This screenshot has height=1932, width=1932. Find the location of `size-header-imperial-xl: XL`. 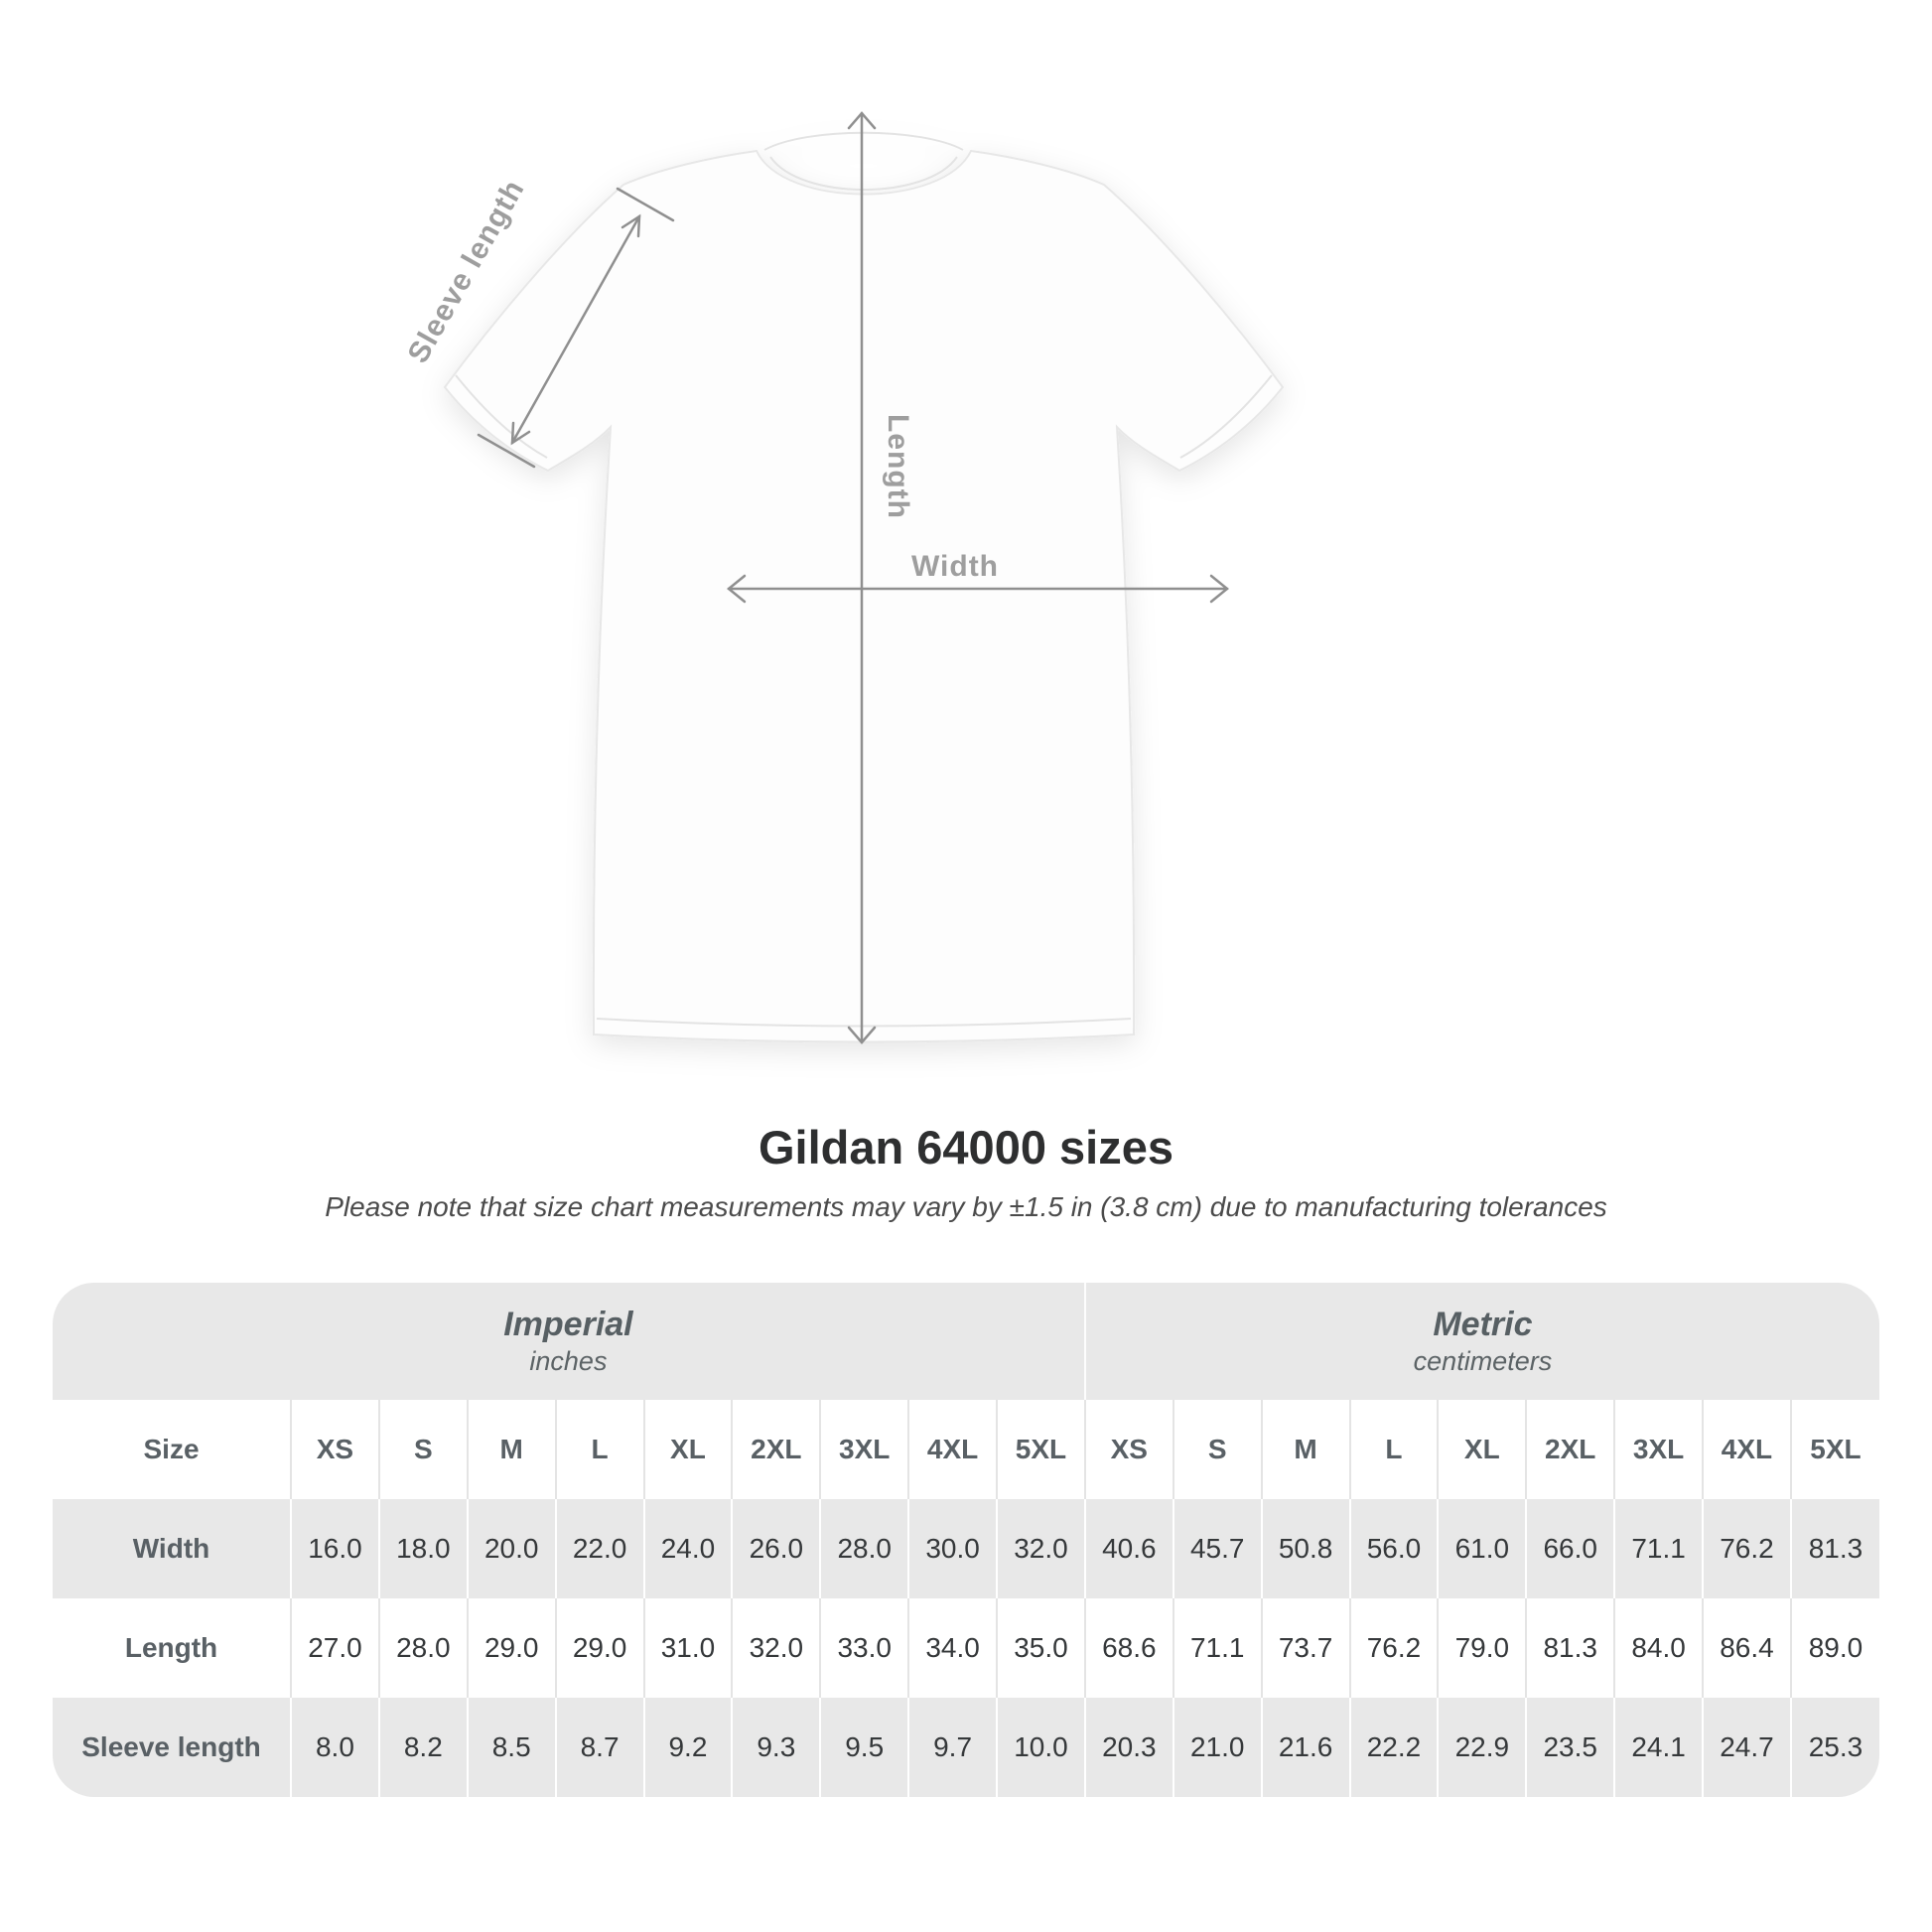

size-header-imperial-xl: XL is located at coordinates (687, 1449).